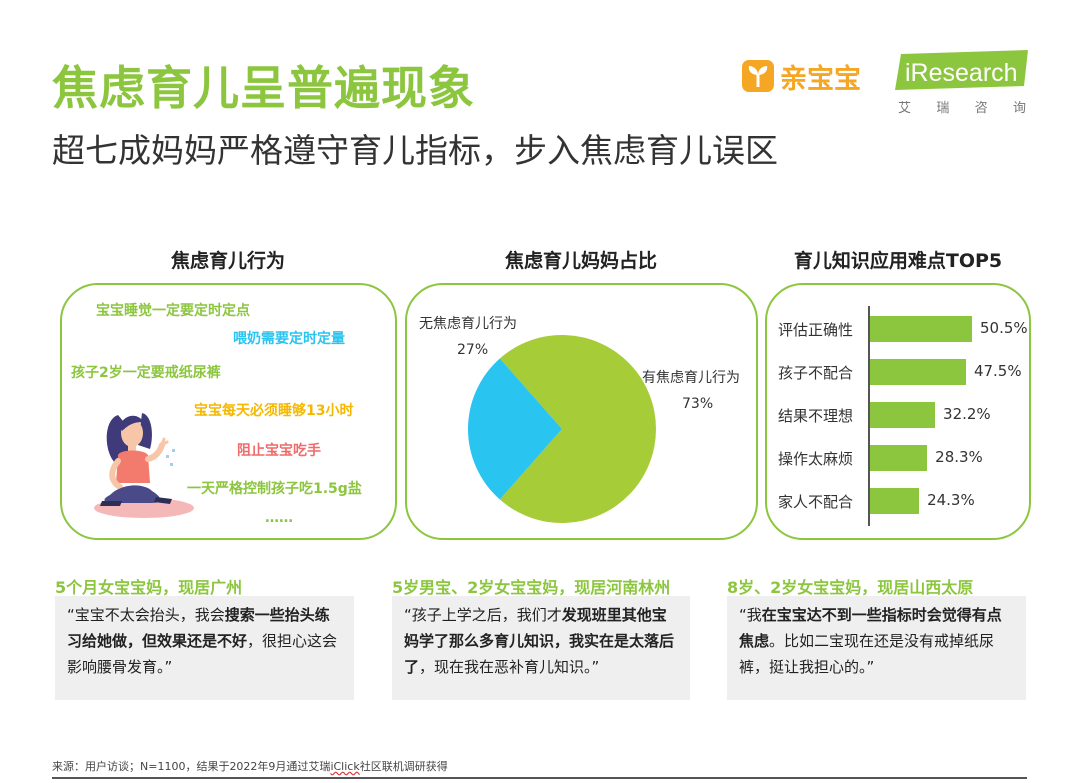  Describe the element at coordinates (539, 641) in the screenshot. I see `quote-highlight: 发现班里其他宝妈学了那么多育儿知识，我实在是太落后了` at that location.